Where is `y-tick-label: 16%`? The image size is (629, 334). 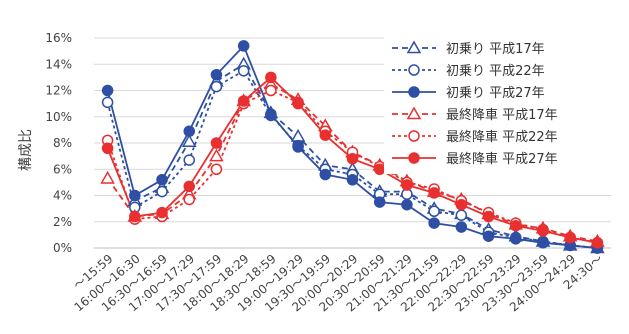 y-tick-label: 16% is located at coordinates (58, 38).